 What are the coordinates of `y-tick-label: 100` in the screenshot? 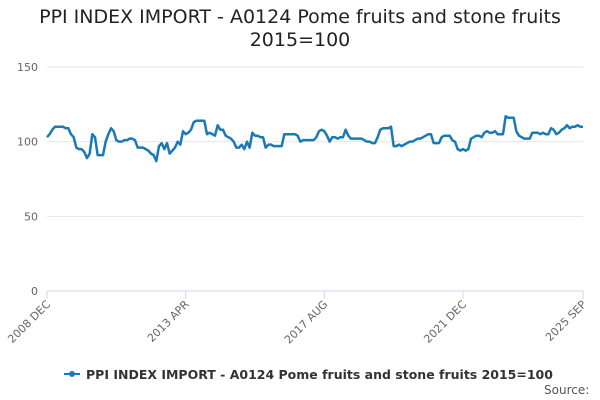 It's located at (27, 142).